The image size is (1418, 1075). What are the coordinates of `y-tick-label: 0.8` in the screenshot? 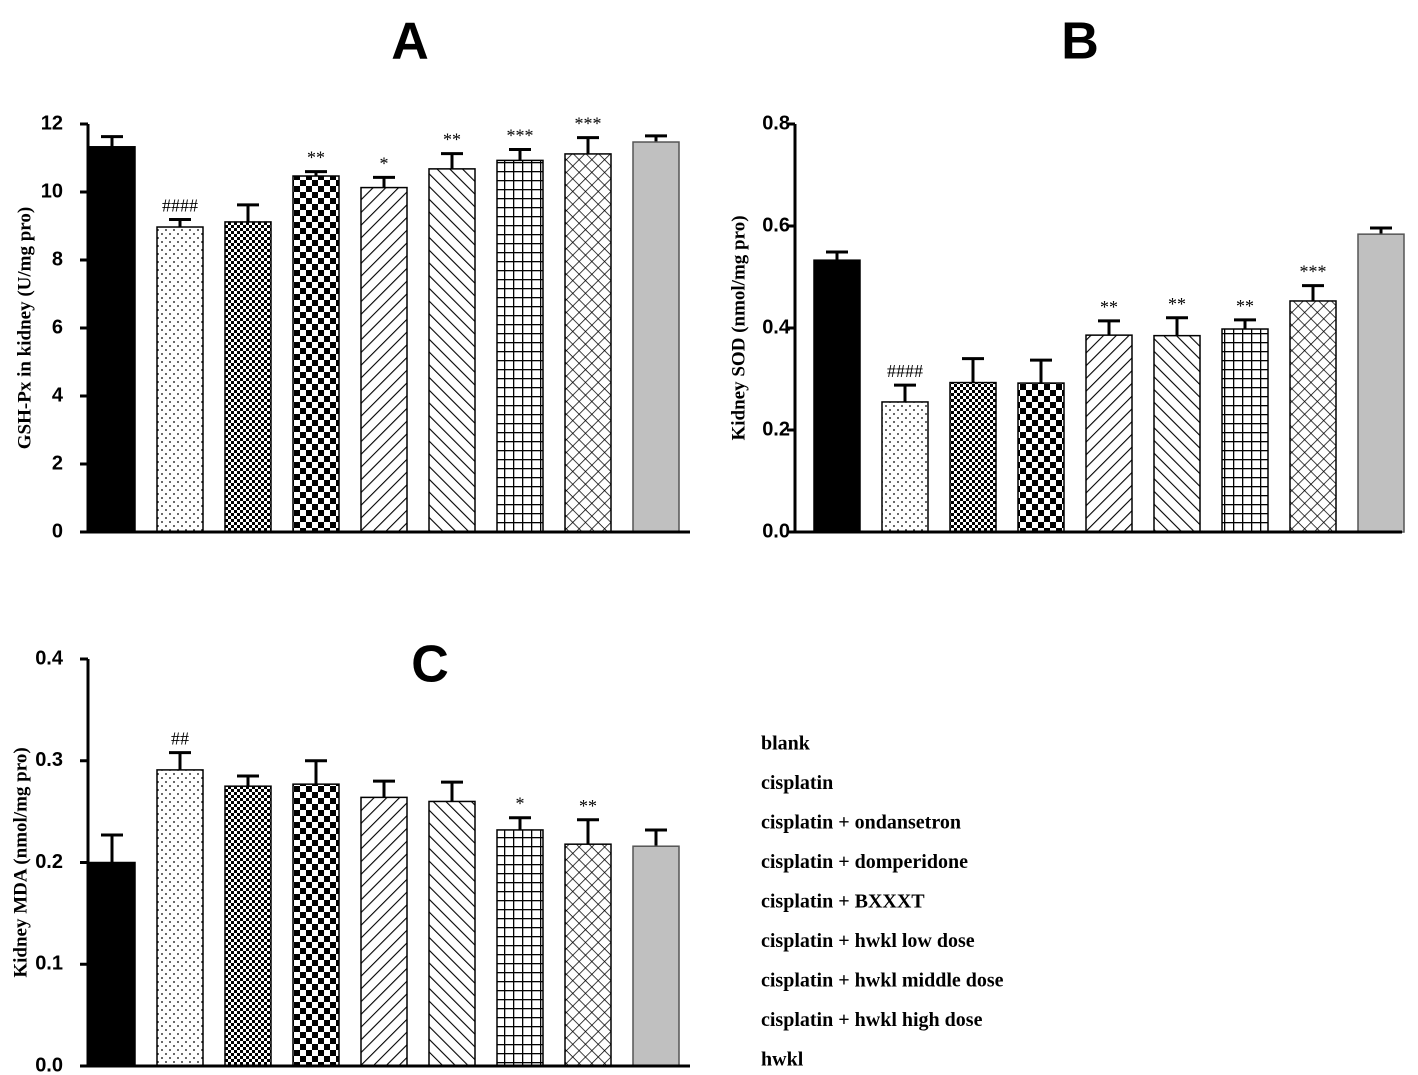 It's located at (776, 123).